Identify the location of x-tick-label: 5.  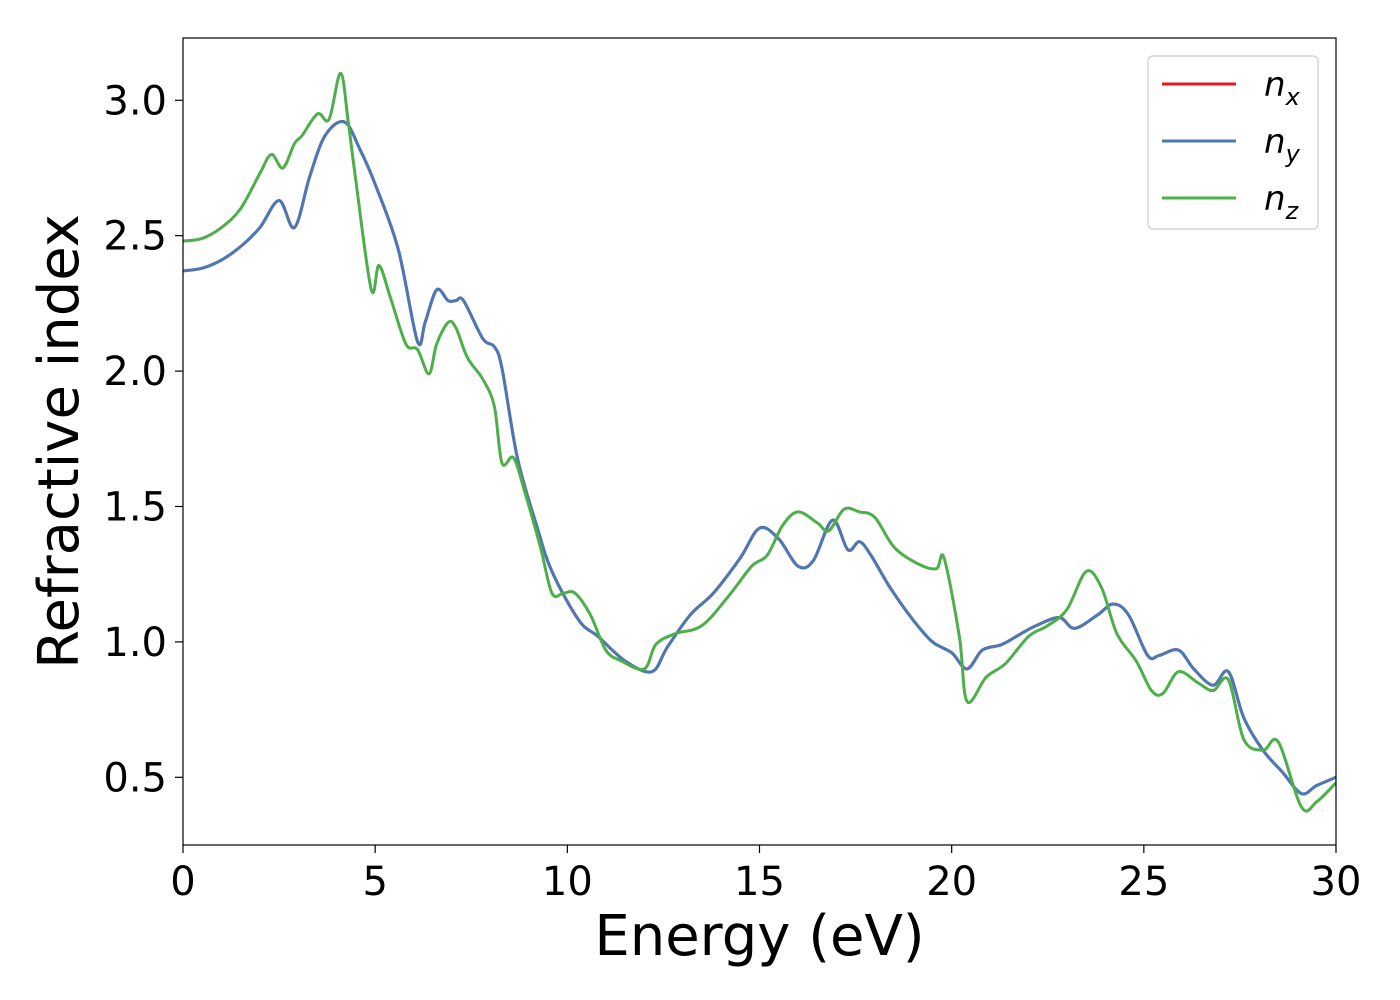
(374, 882).